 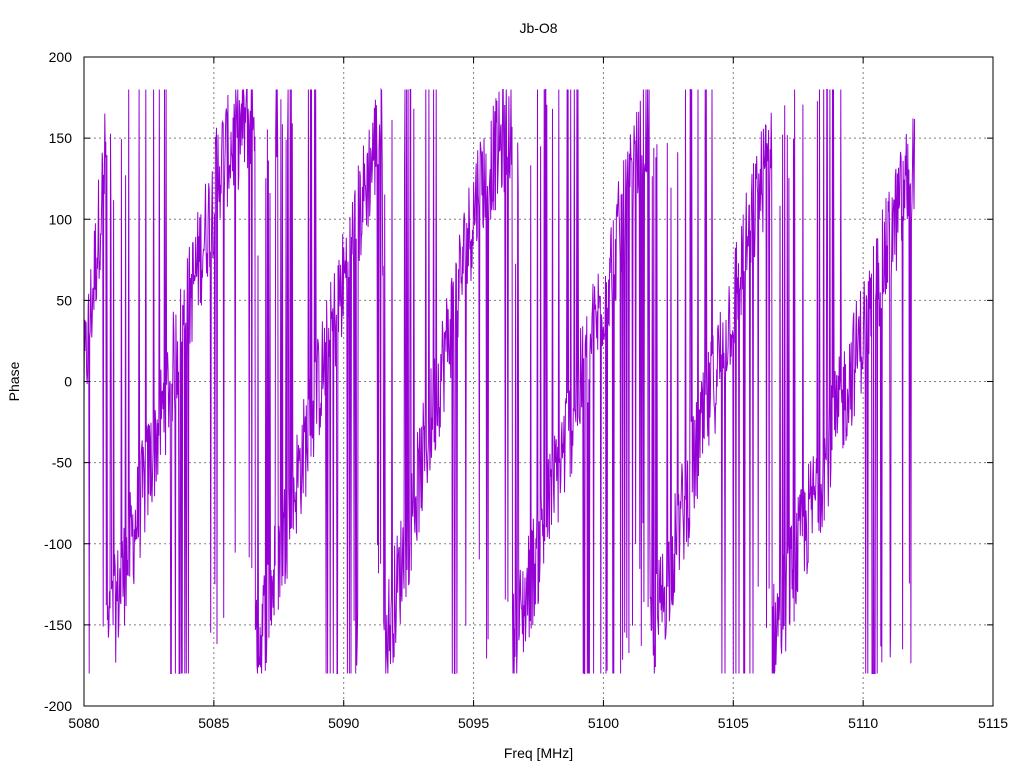 What do you see at coordinates (64, 300) in the screenshot?
I see `y-tick-label: 50` at bounding box center [64, 300].